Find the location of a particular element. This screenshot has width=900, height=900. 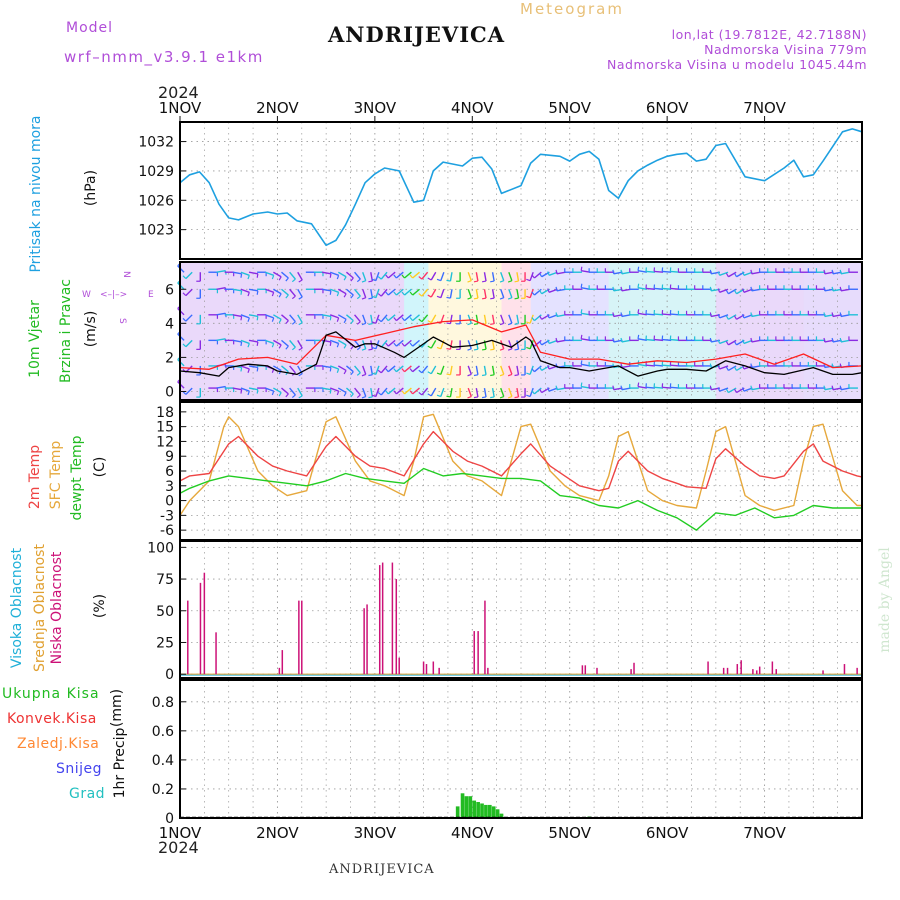

legend-freezing-rain: Zaledj.Kisa is located at coordinates (58, 744).